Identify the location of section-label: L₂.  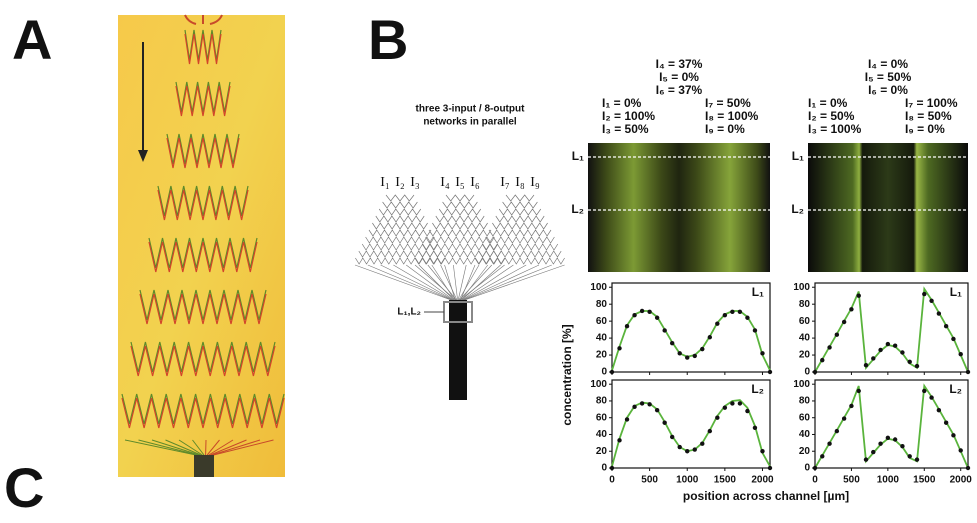
(797, 209).